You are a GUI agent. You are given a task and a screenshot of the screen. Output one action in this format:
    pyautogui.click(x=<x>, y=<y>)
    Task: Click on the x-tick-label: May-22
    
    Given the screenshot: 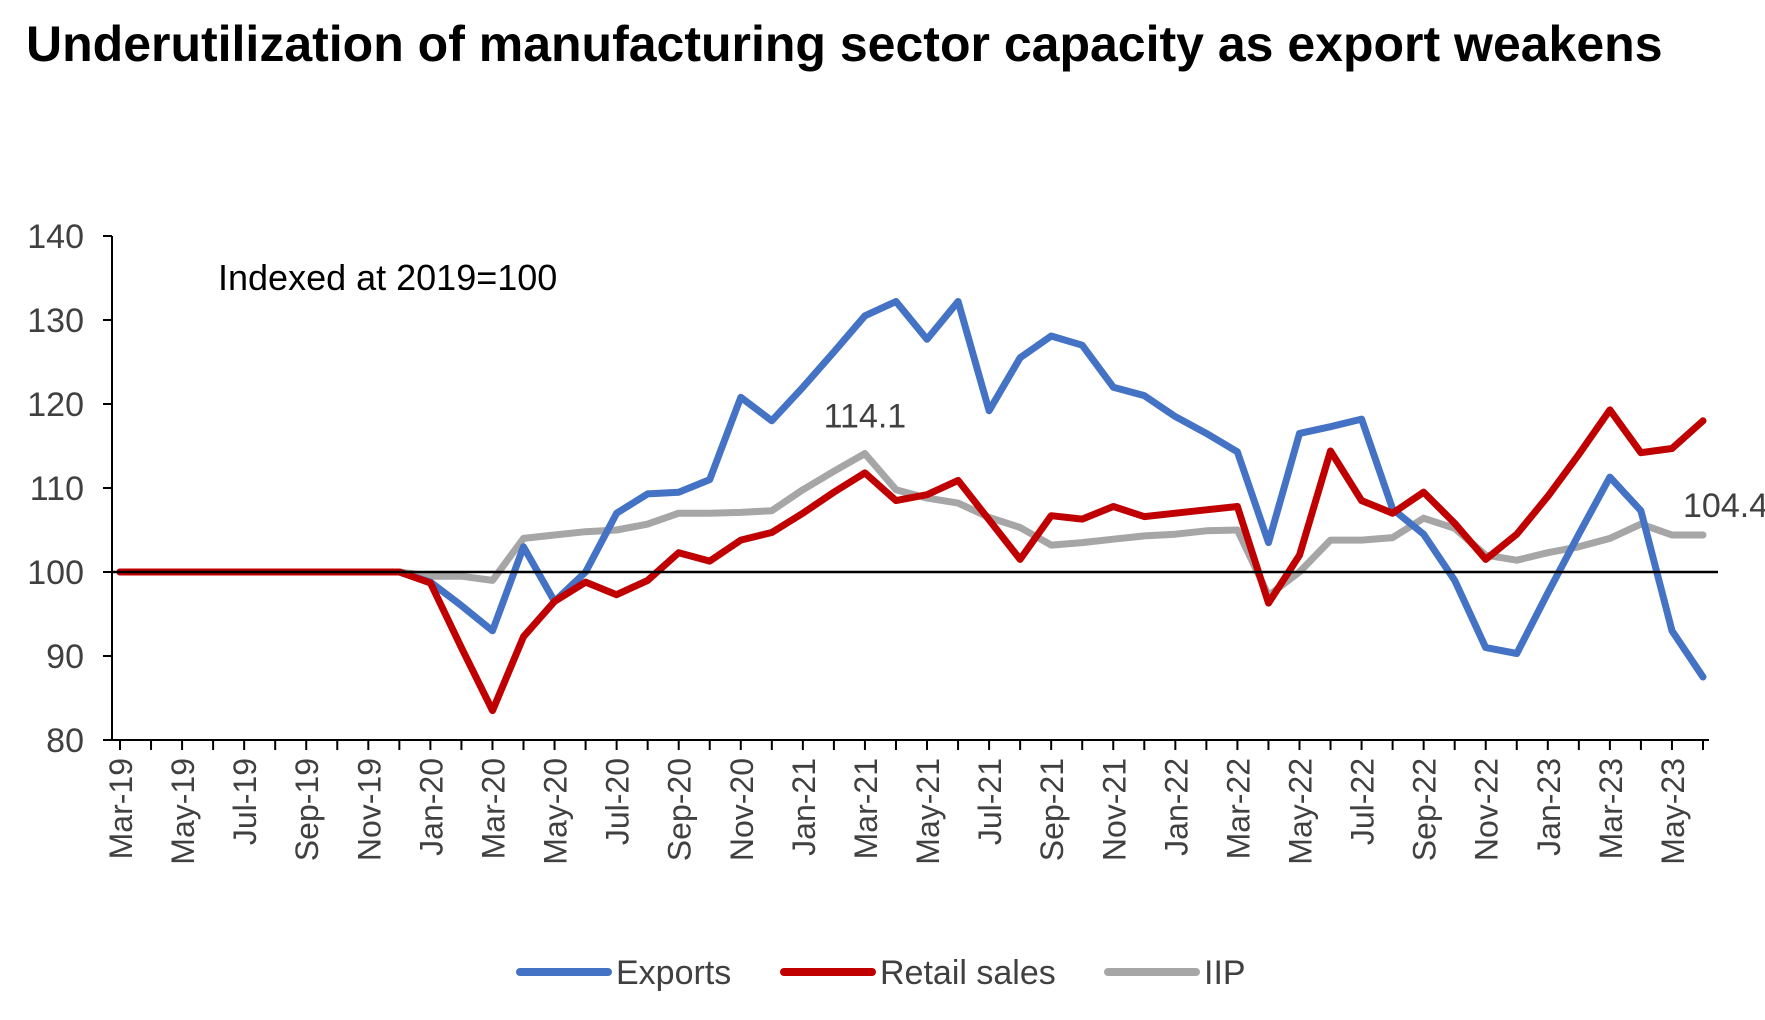 What is the action you would take?
    pyautogui.click(x=1300, y=811)
    